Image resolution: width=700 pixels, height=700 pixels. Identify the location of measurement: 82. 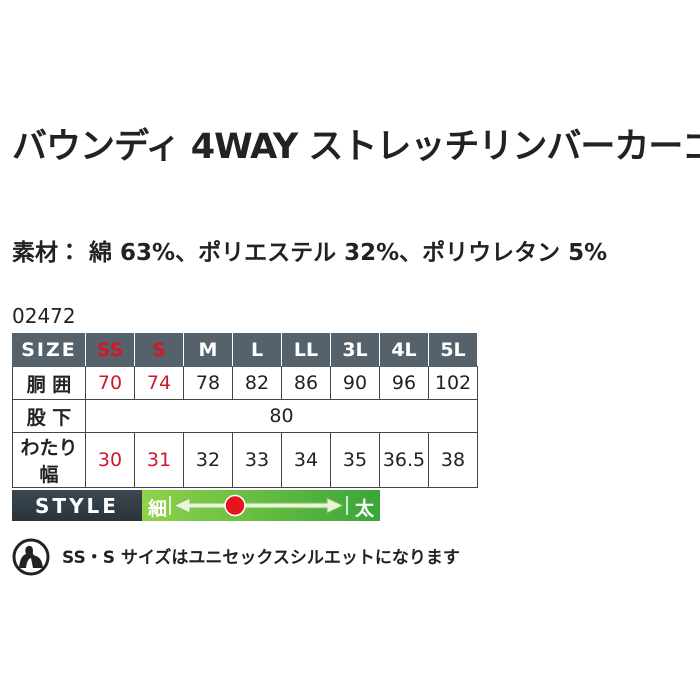
(257, 383).